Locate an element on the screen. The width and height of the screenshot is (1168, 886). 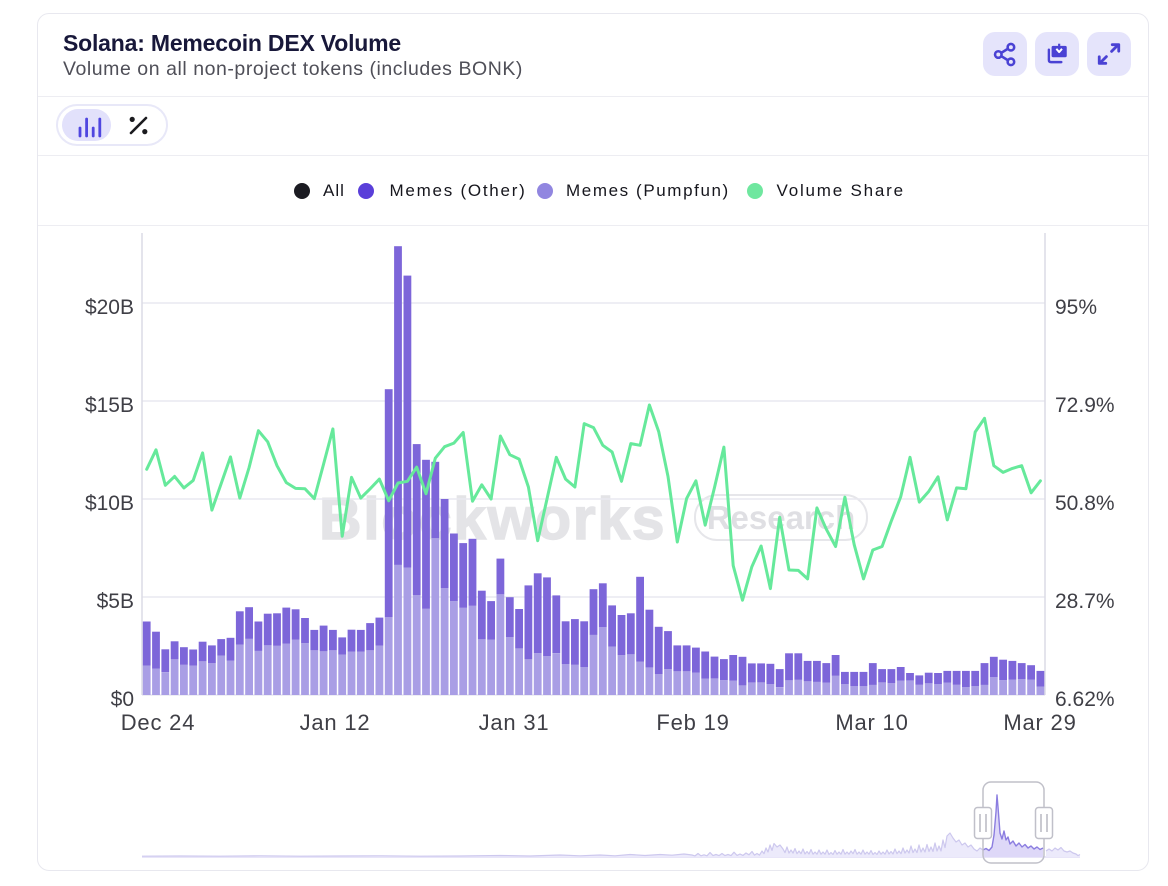
svg-text: $5B is located at coordinates (115, 601).